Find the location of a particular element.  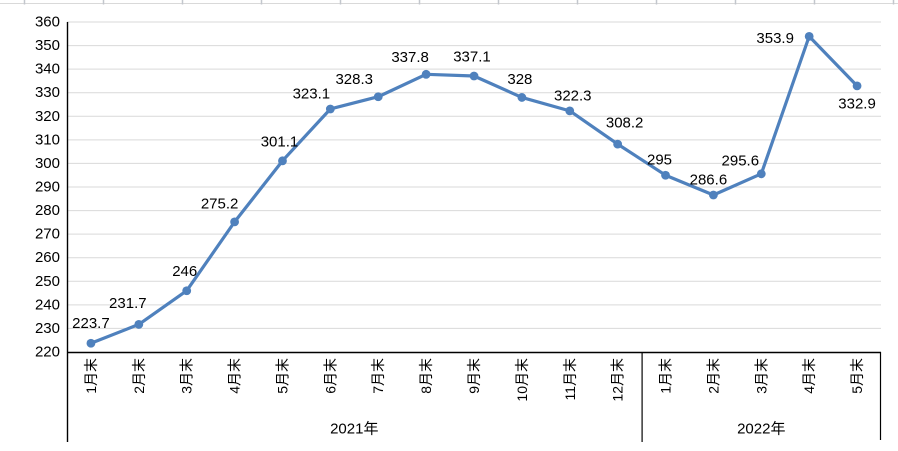

data-point-label: 301.1 is located at coordinates (280, 141).